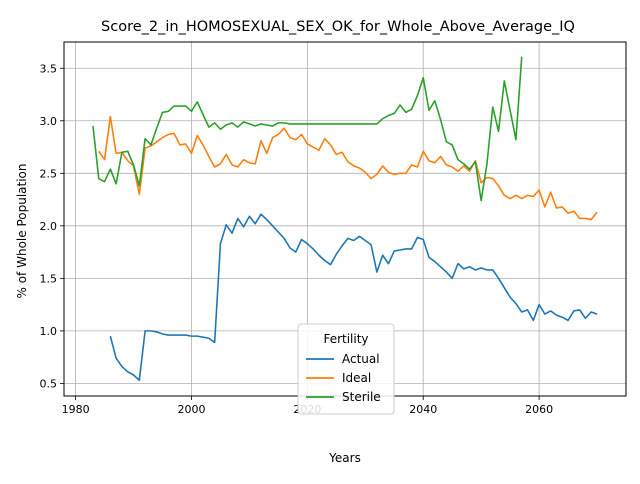 Image resolution: width=640 pixels, height=484 pixels. Describe the element at coordinates (344, 458) in the screenshot. I see `x-axis-label: Years` at that location.